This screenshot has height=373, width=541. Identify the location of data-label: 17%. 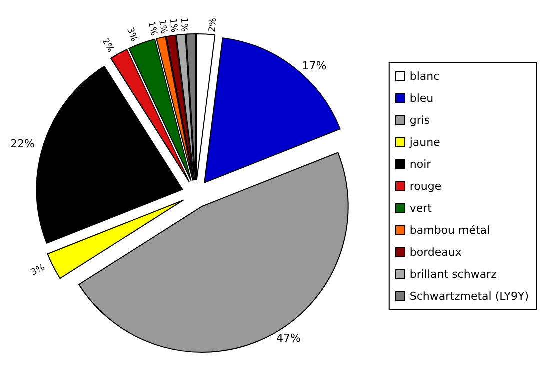
(314, 65).